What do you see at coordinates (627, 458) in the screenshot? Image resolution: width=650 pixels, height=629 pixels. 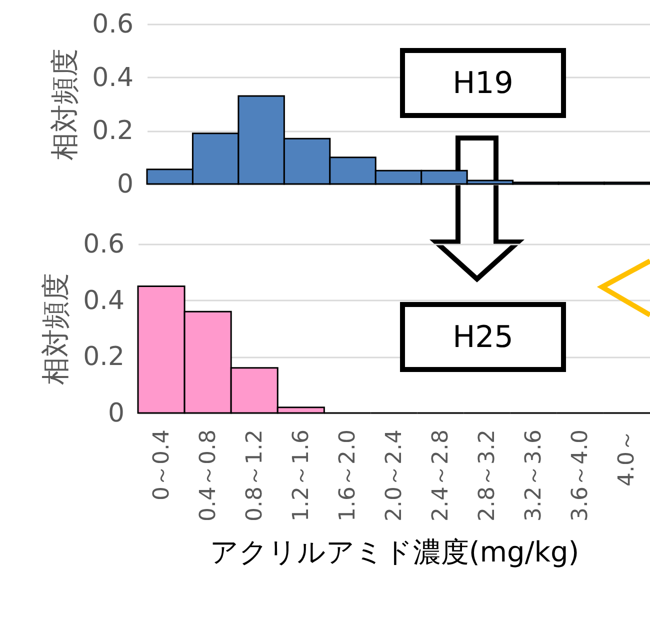 I see `x-tick-label: 4.0～` at bounding box center [627, 458].